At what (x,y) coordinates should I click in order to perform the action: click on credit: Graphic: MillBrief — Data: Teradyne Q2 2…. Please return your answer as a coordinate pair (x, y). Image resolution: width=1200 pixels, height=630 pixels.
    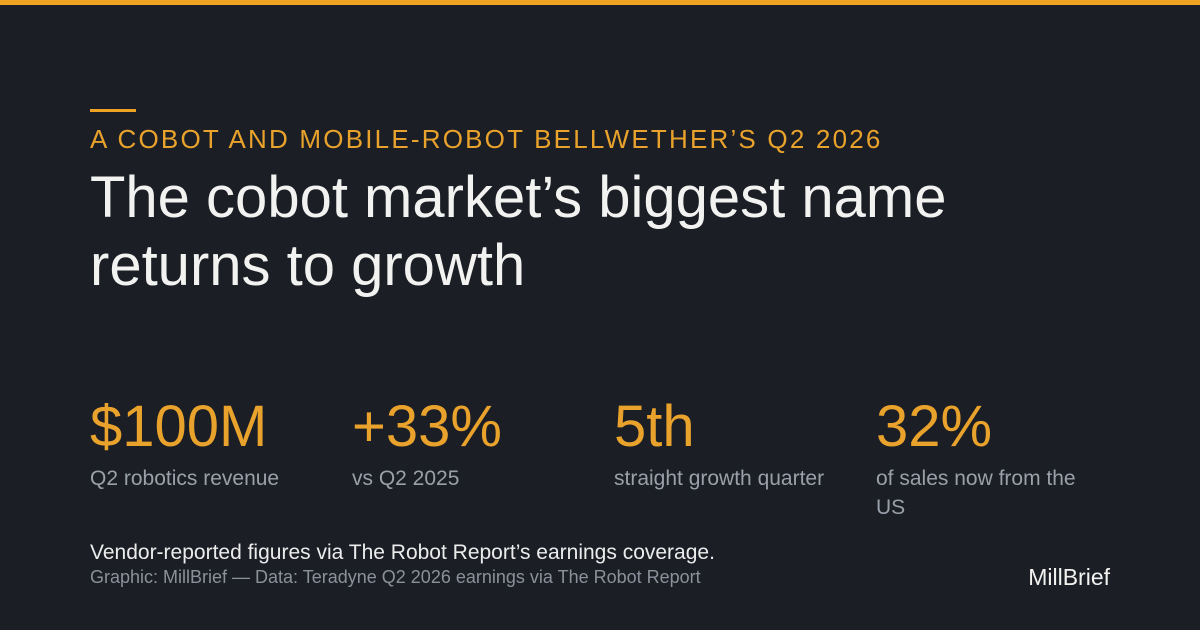
    Looking at the image, I should click on (395, 577).